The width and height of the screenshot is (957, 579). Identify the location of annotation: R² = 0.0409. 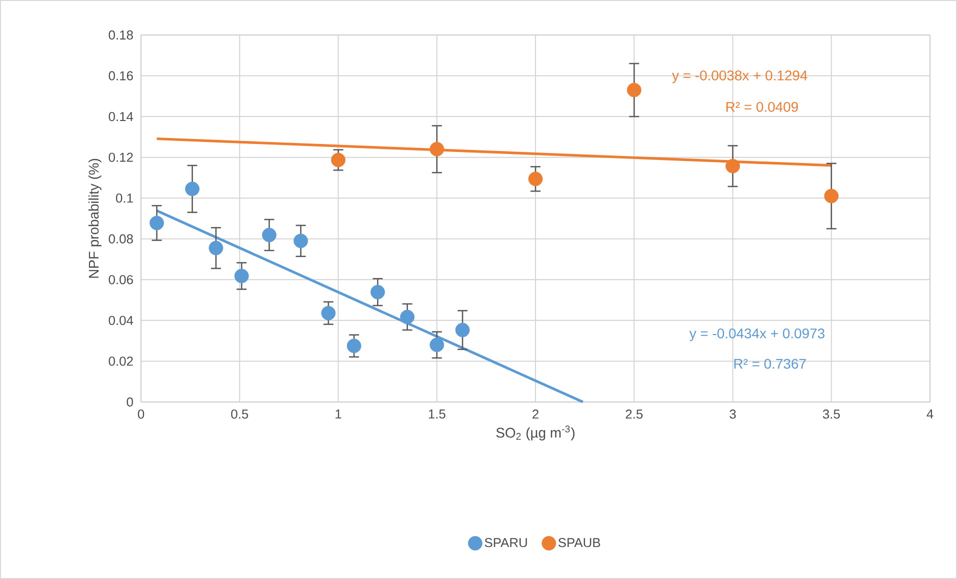
(762, 107).